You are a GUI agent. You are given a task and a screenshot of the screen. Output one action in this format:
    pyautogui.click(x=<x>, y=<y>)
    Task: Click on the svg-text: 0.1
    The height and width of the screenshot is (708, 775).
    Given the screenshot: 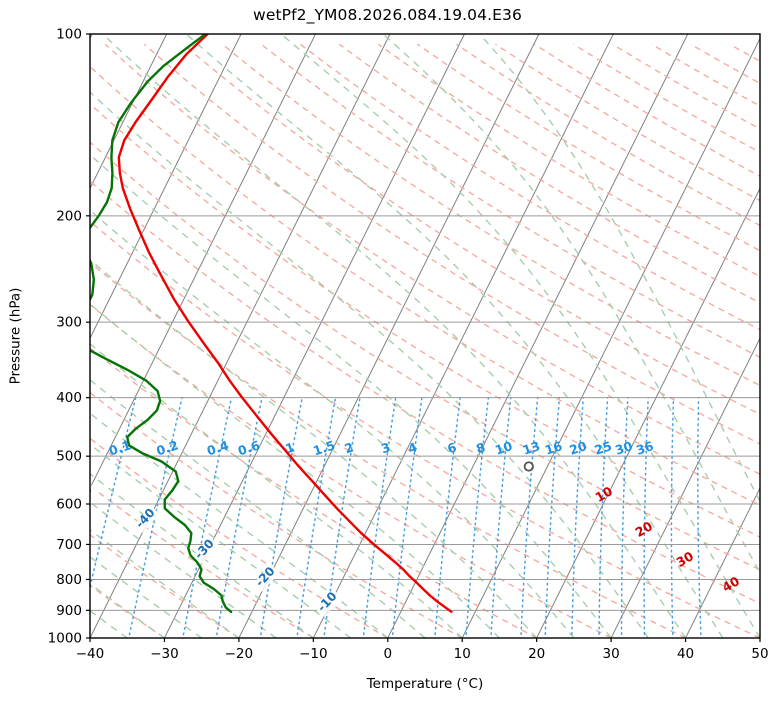 What is the action you would take?
    pyautogui.click(x=120, y=447)
    